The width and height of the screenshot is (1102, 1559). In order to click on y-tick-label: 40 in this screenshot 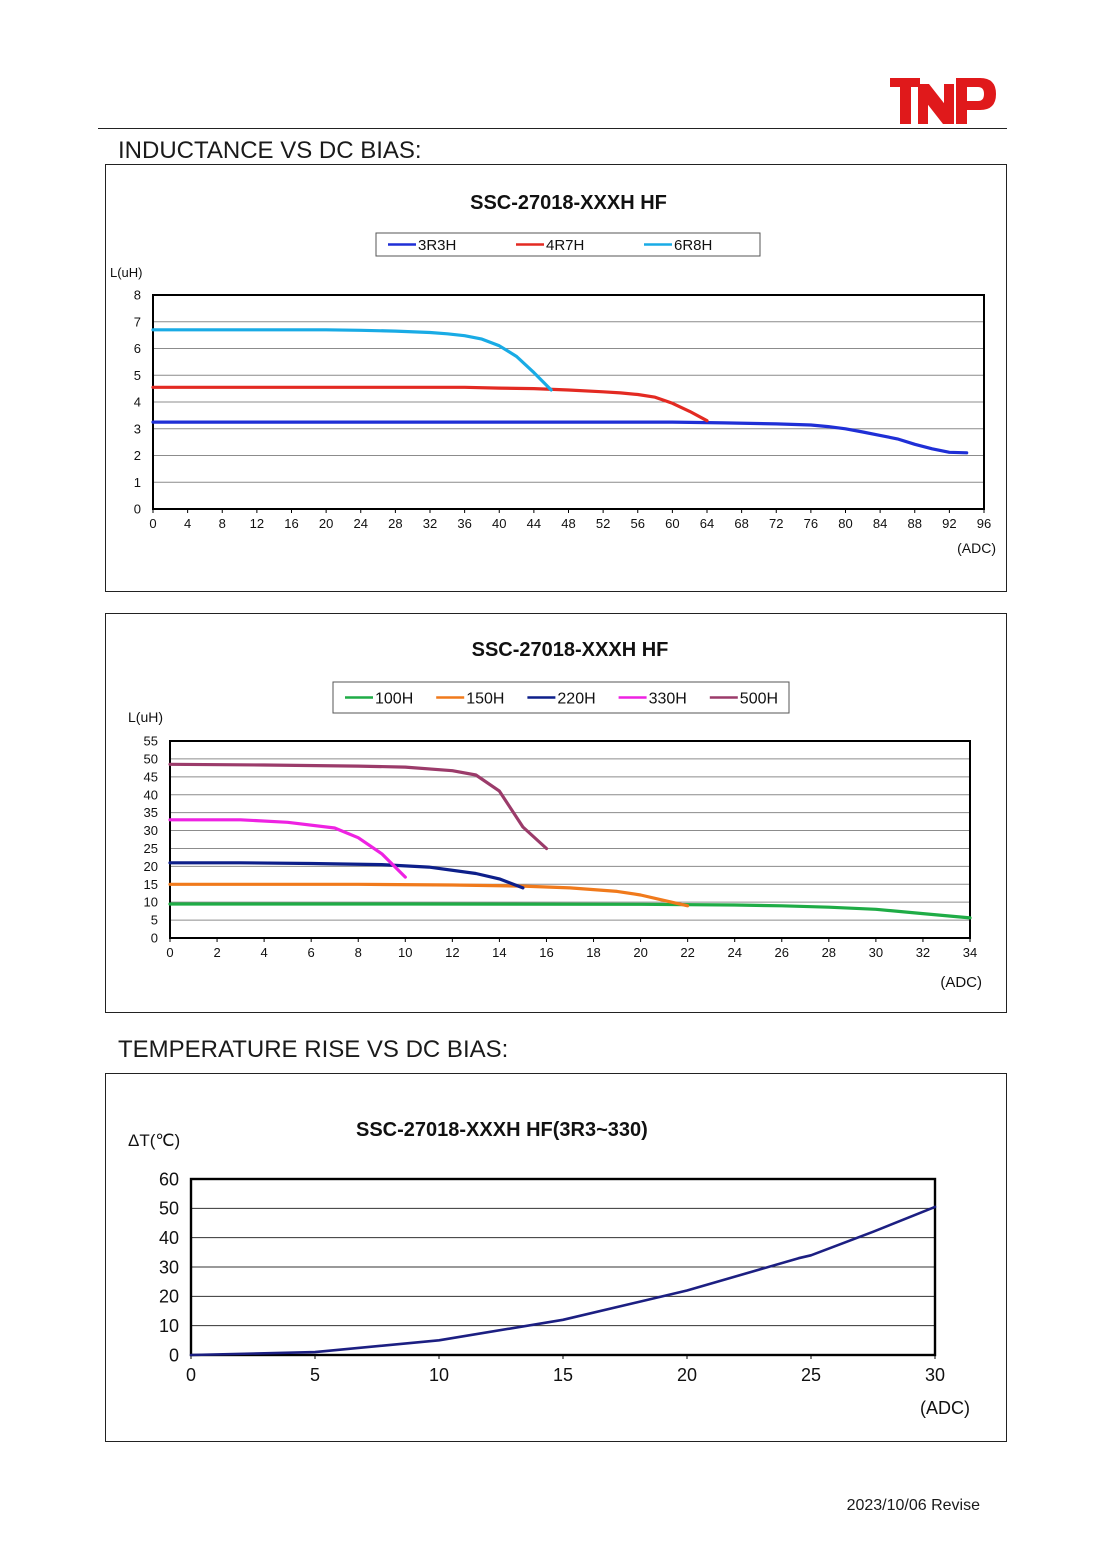, I will do `click(169, 1238)`.